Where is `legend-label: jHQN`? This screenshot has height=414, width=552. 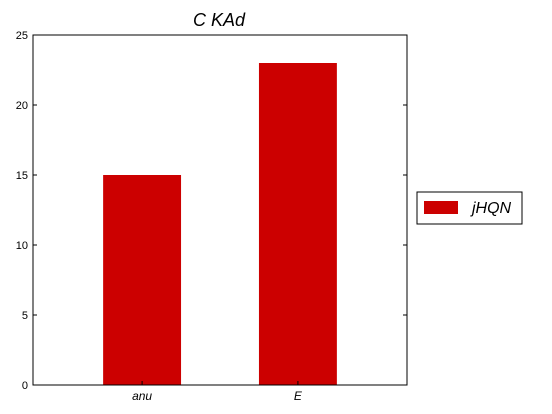 legend-label: jHQN is located at coordinates (491, 208).